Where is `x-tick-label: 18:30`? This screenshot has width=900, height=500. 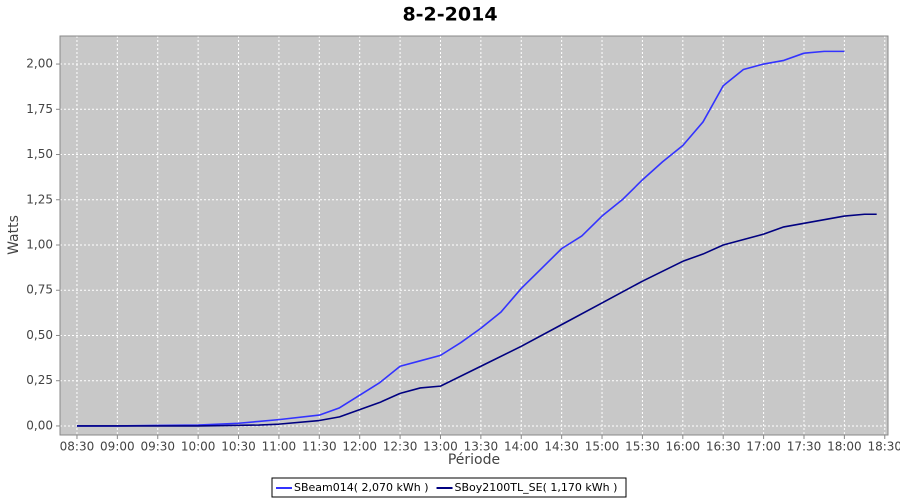
x-tick-label: 18:30 is located at coordinates (883, 447).